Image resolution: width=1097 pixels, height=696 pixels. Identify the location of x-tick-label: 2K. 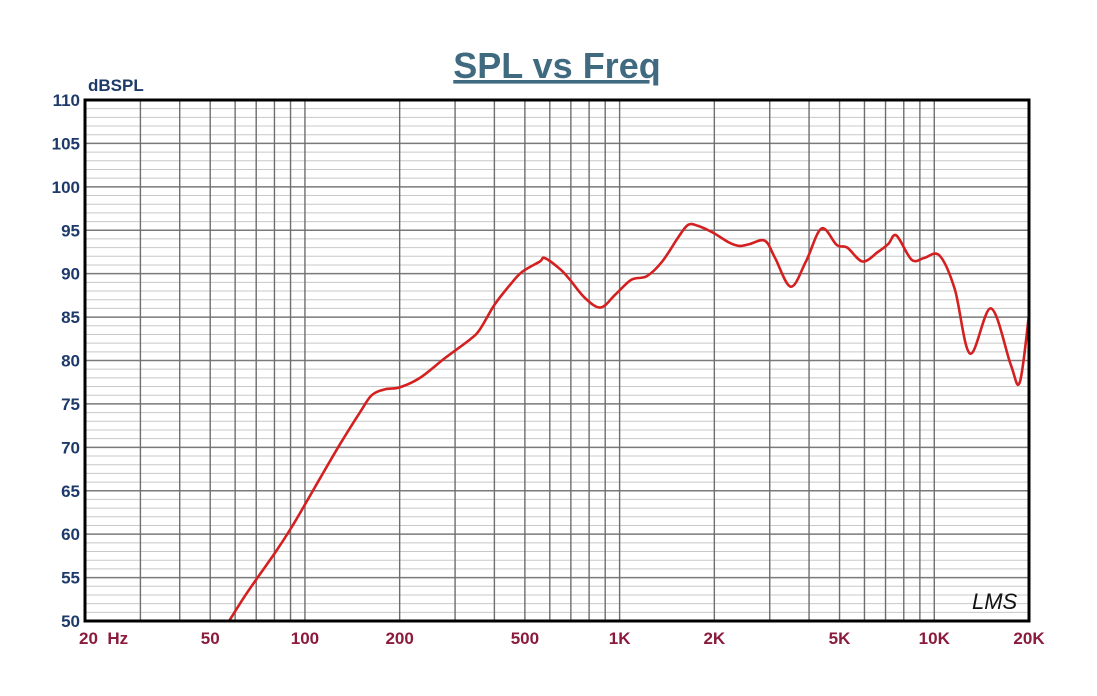
(714, 638).